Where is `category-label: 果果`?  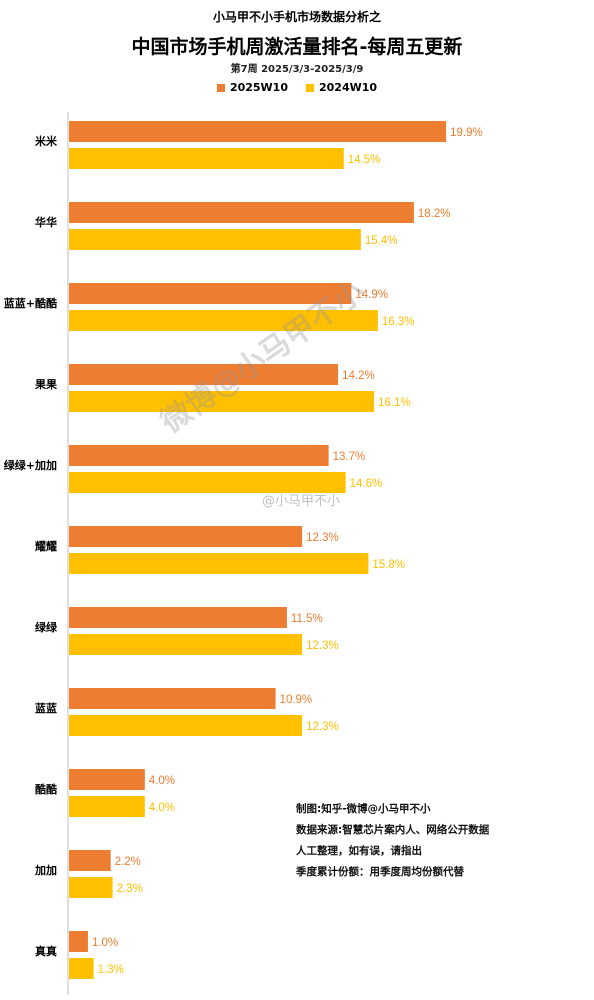
category-label: 果果 is located at coordinates (45, 384).